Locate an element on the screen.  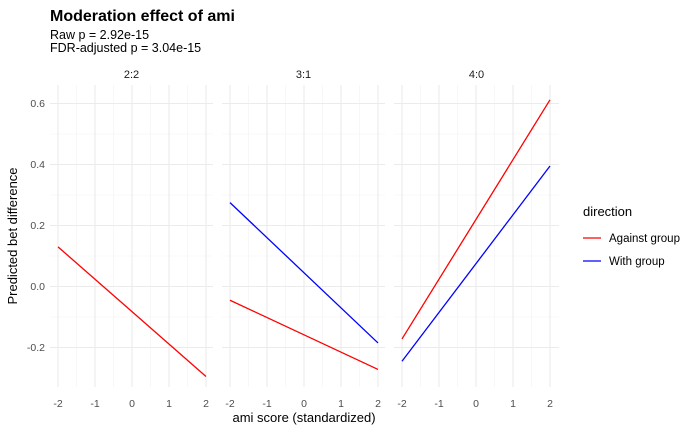
facet-strip-label: 3:1 is located at coordinates (303, 75).